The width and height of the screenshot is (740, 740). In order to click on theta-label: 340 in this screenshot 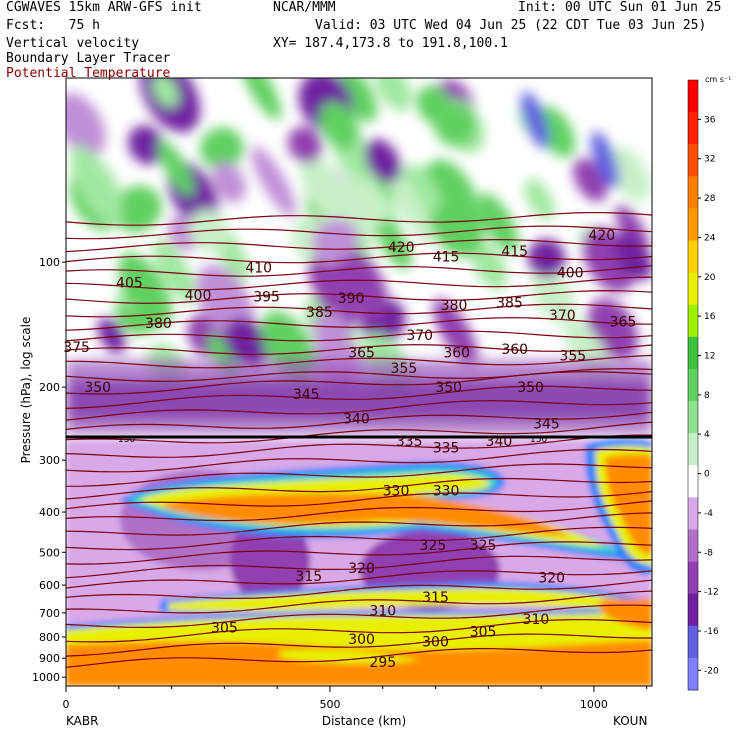, I will do `click(499, 442)`.